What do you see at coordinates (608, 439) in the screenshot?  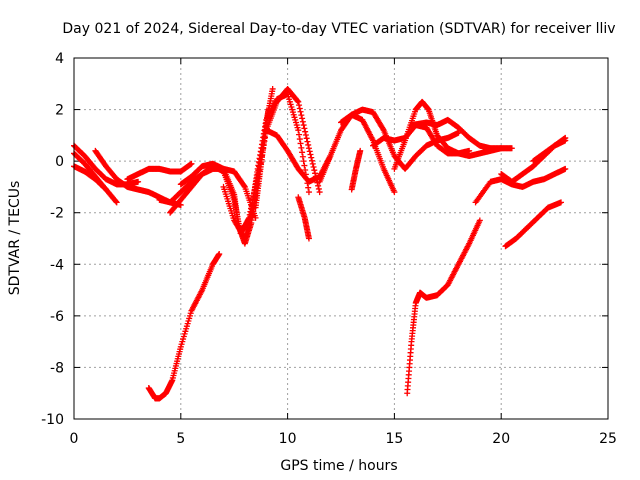 I see `x-tick-label: 25` at bounding box center [608, 439].